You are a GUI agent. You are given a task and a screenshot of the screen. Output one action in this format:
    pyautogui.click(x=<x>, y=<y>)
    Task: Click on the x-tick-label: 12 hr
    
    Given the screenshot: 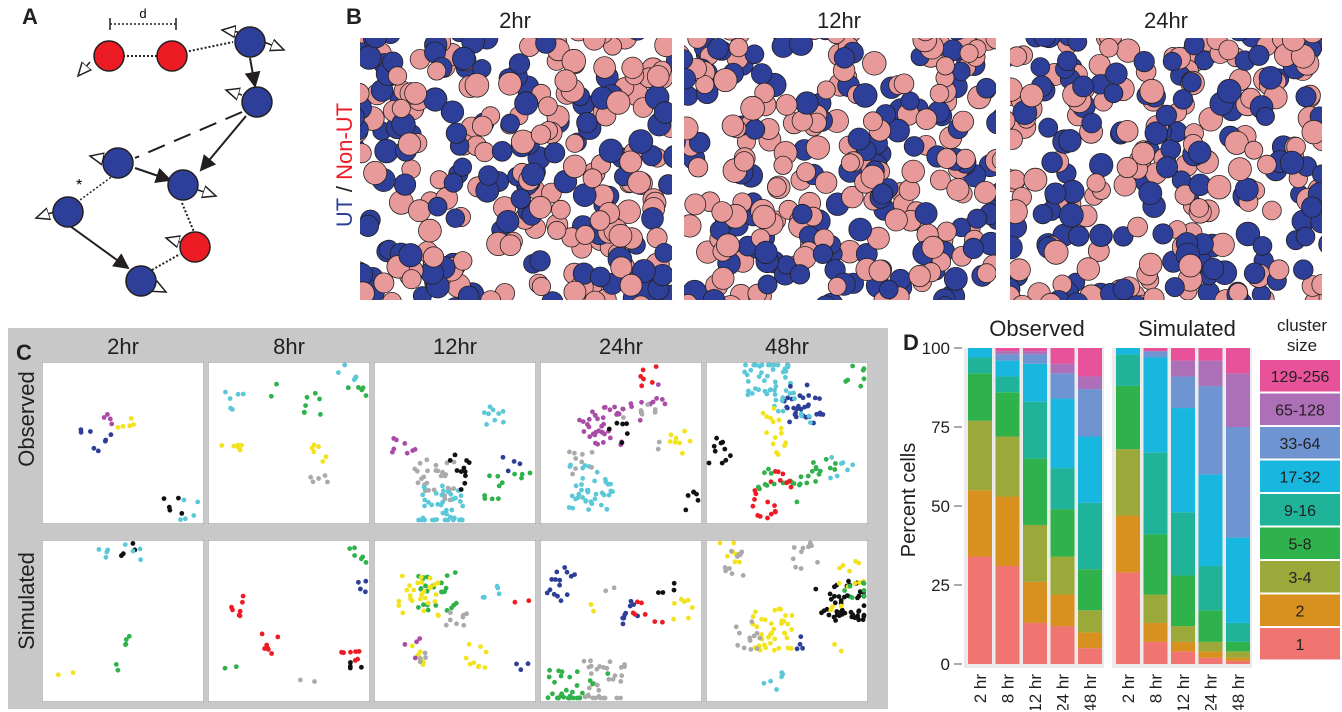 What is the action you would take?
    pyautogui.click(x=1183, y=692)
    